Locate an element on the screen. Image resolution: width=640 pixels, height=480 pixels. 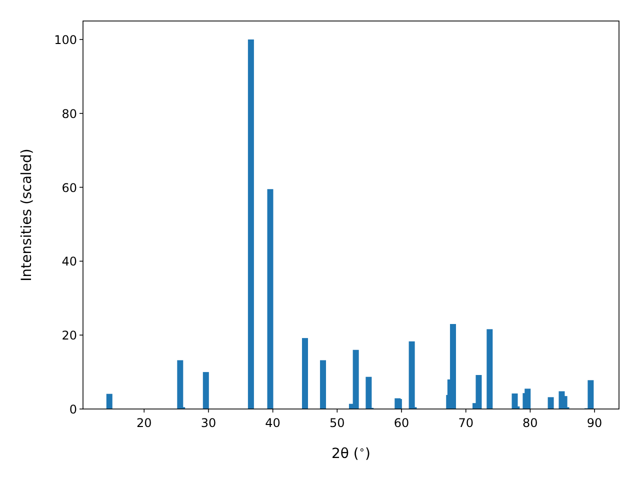
y-axis-title: Intensities (scaled) is located at coordinates (27, 215).